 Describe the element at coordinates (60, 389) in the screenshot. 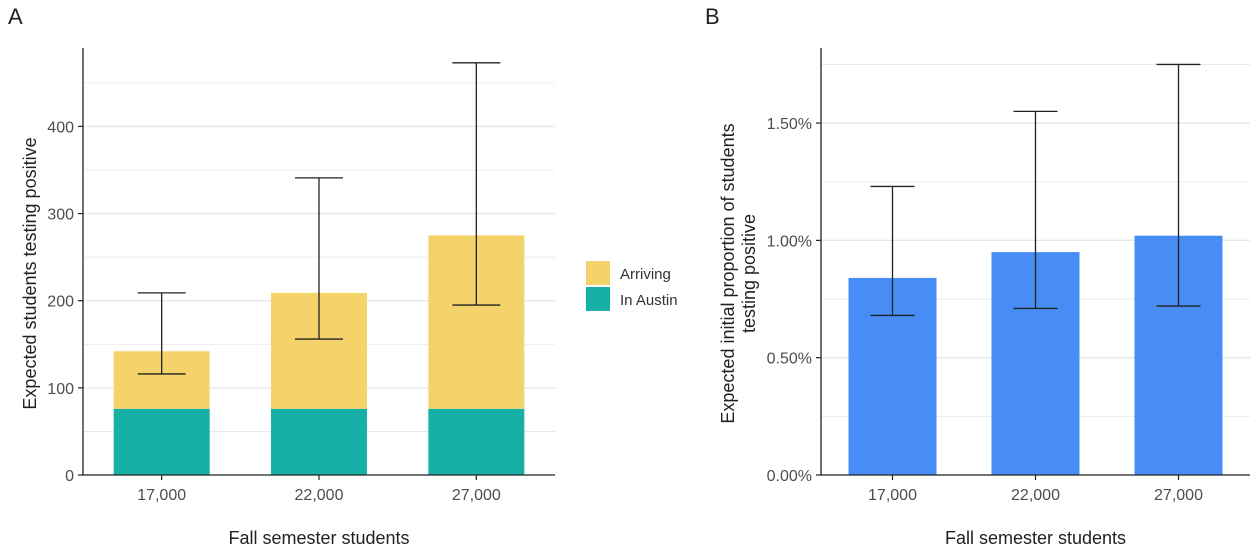

I see `y-tick-label: 100` at that location.